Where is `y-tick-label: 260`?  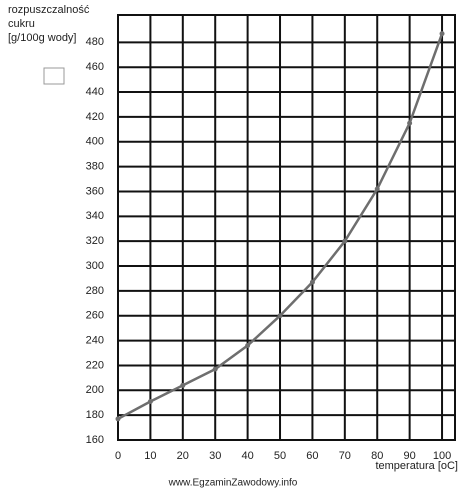 y-tick-label: 260 is located at coordinates (95, 316).